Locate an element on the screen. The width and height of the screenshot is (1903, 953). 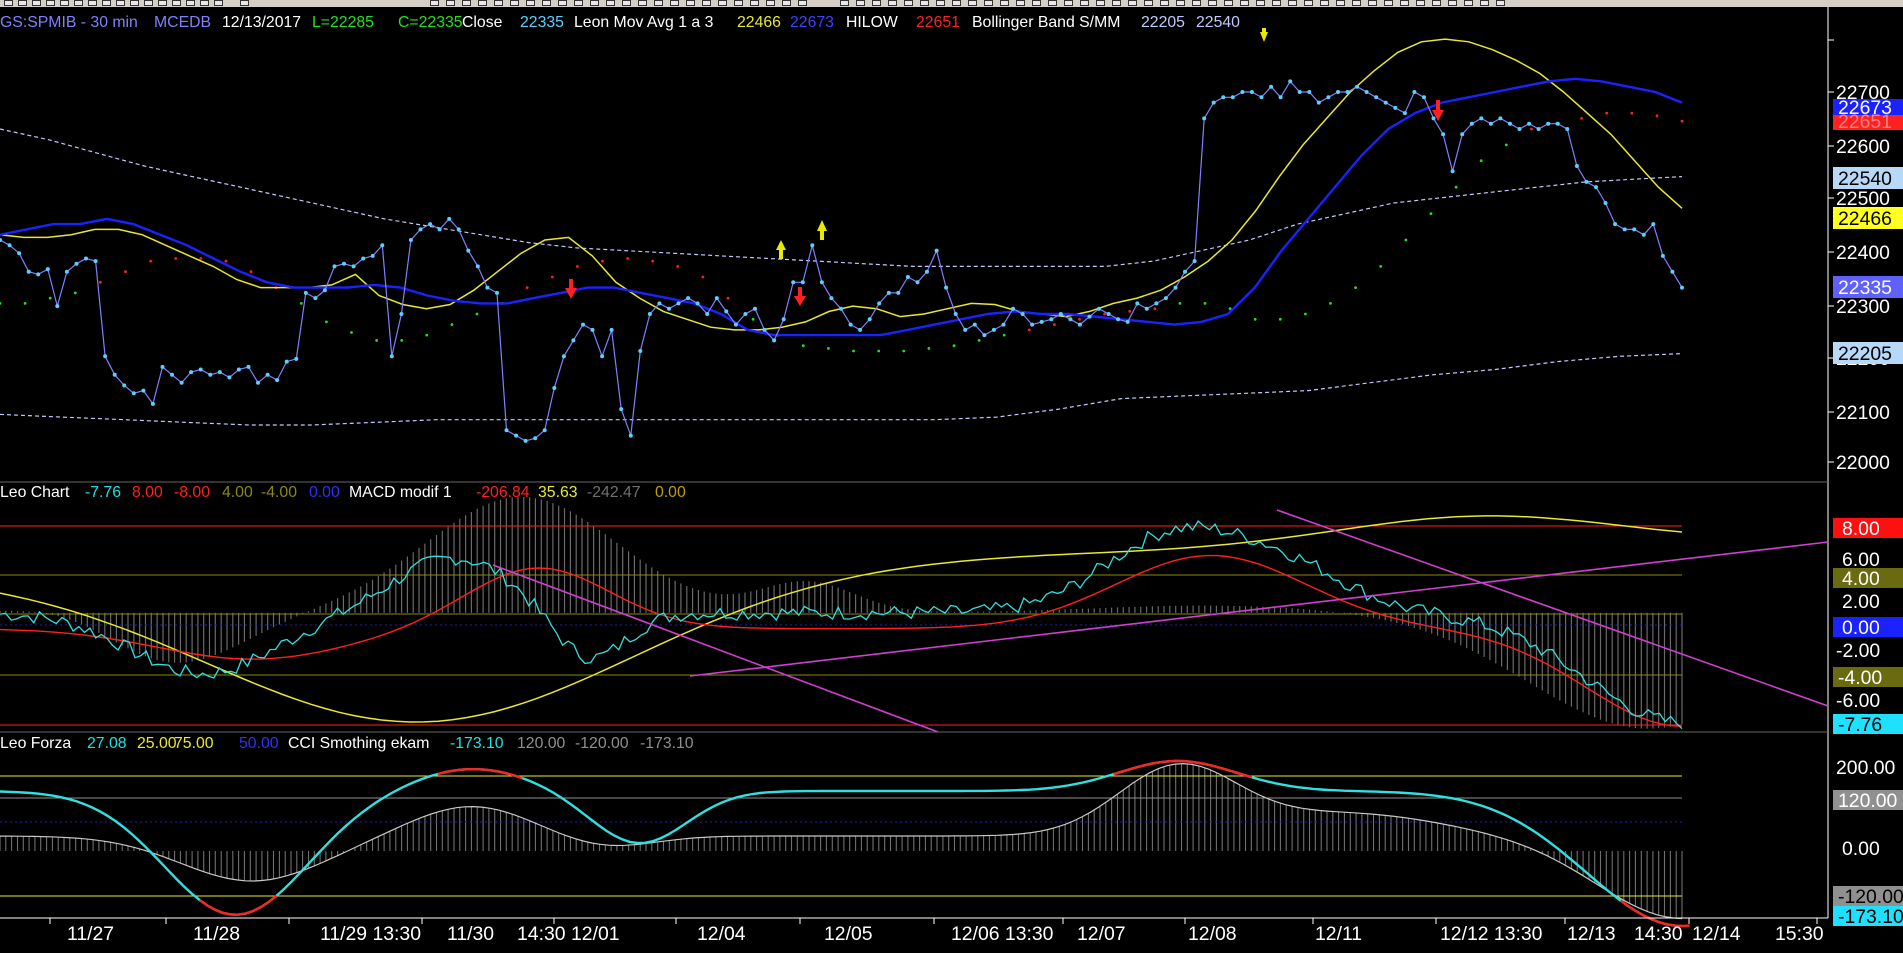
price-tick-label: 22500 is located at coordinates (1863, 199).